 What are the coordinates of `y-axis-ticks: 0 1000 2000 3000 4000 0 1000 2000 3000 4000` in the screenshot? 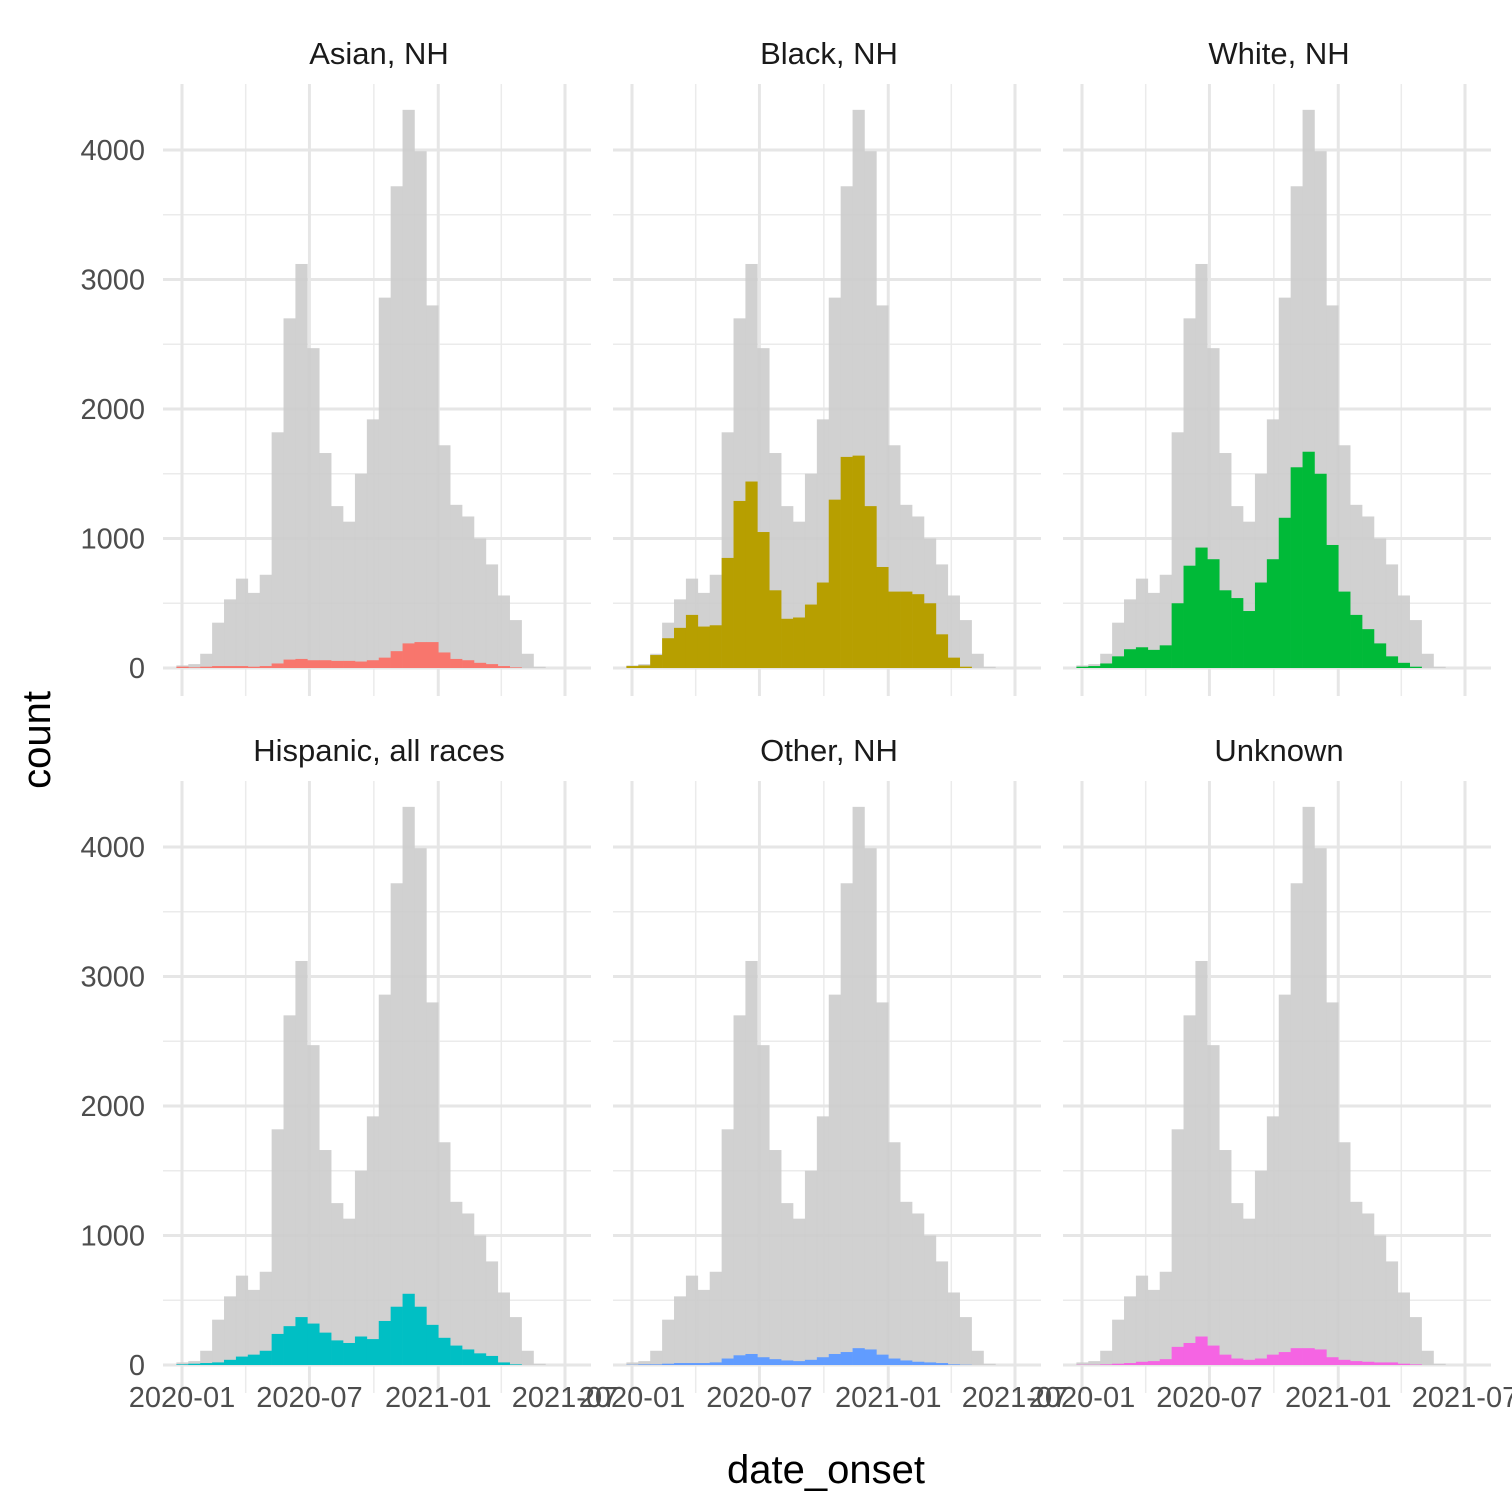 It's located at (112, 758).